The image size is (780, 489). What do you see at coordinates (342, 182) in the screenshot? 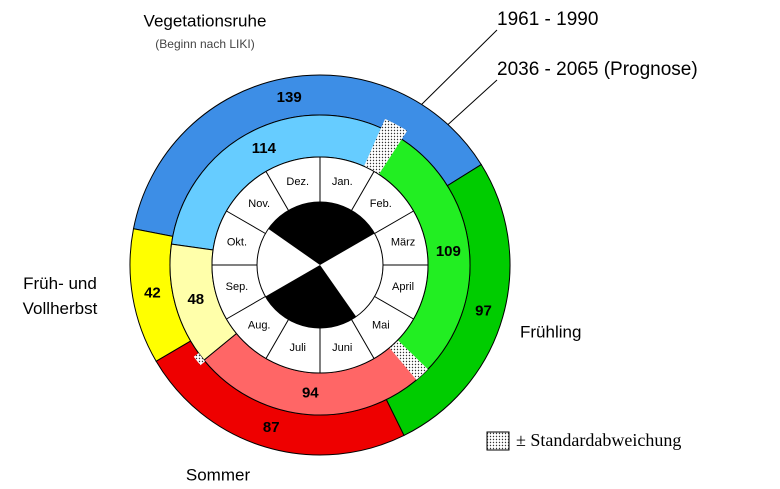
I see `month-label: Jan.` at bounding box center [342, 182].